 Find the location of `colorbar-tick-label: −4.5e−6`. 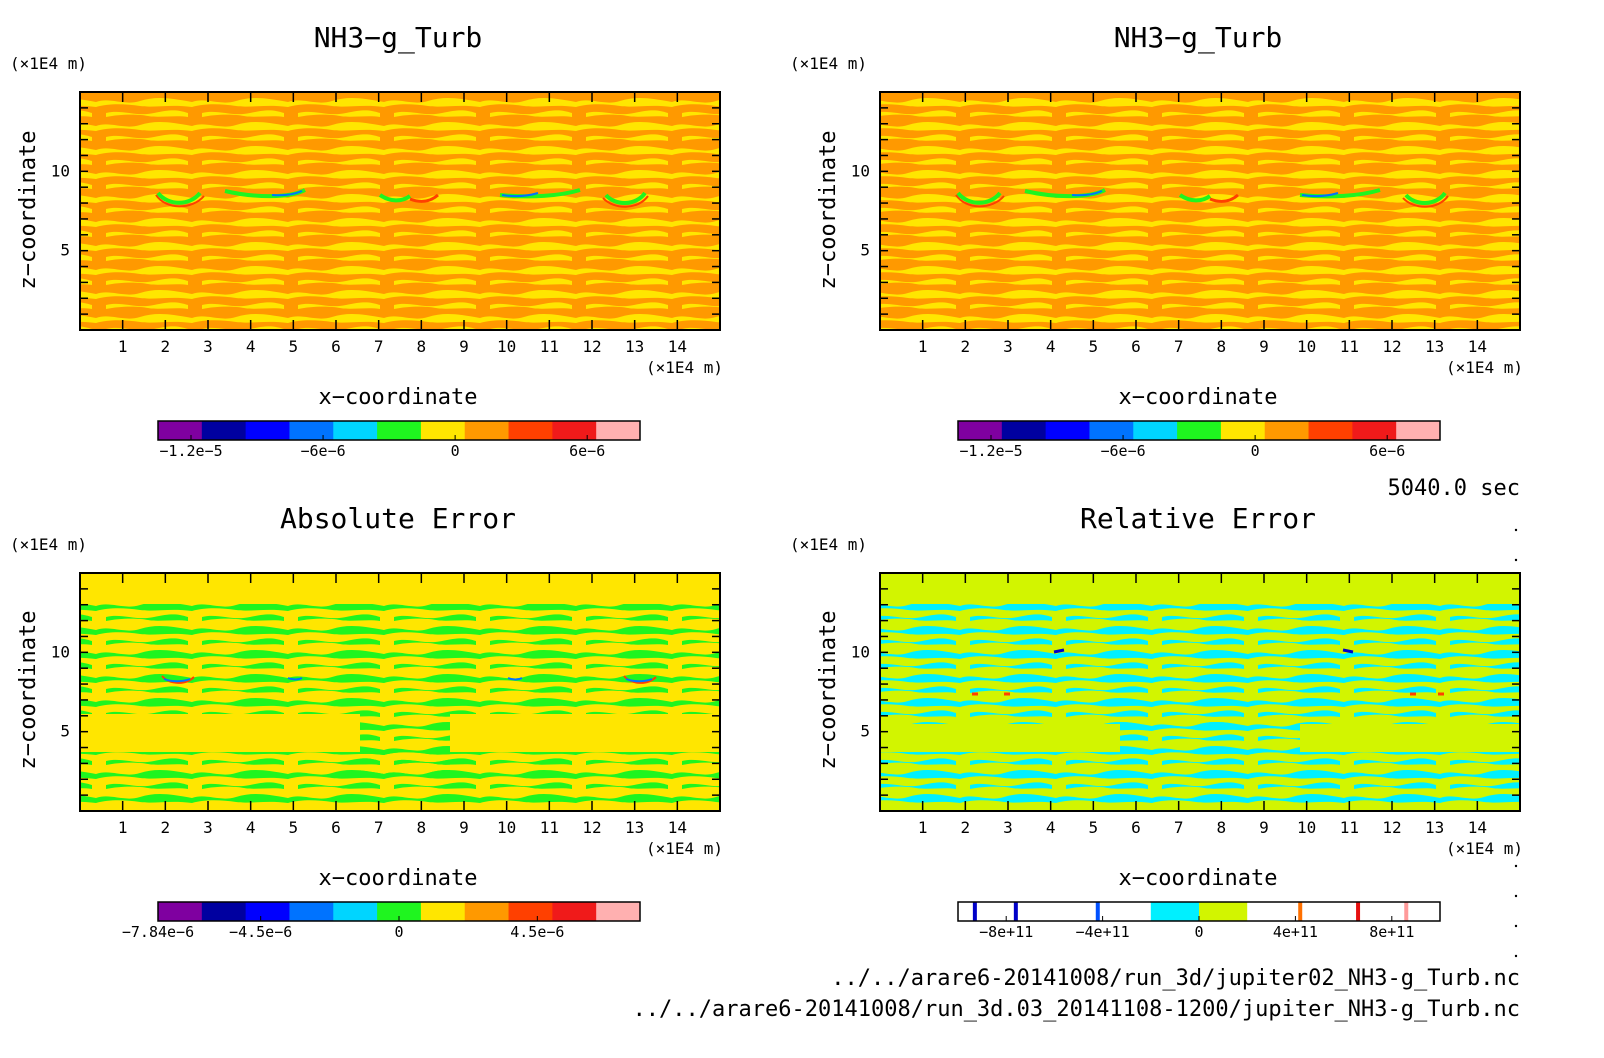

colorbar-tick-label: −4.5e−6 is located at coordinates (260, 932).